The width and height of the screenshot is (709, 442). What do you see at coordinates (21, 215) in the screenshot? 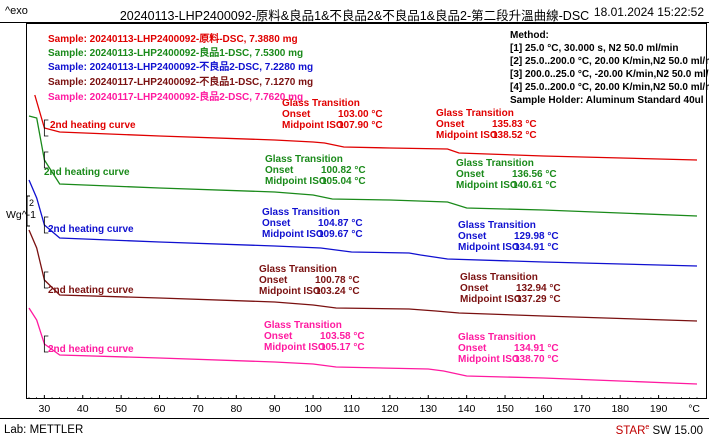
I see `y-axis-label: Wg^-1` at bounding box center [21, 215].